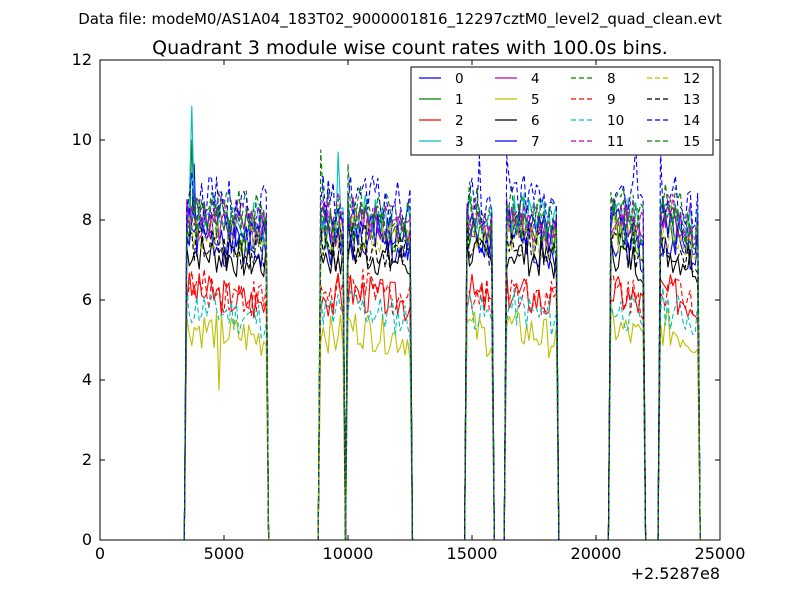 Image resolution: width=800 pixels, height=600 pixels. What do you see at coordinates (459, 100) in the screenshot?
I see `legend-label-1: 1` at bounding box center [459, 100].